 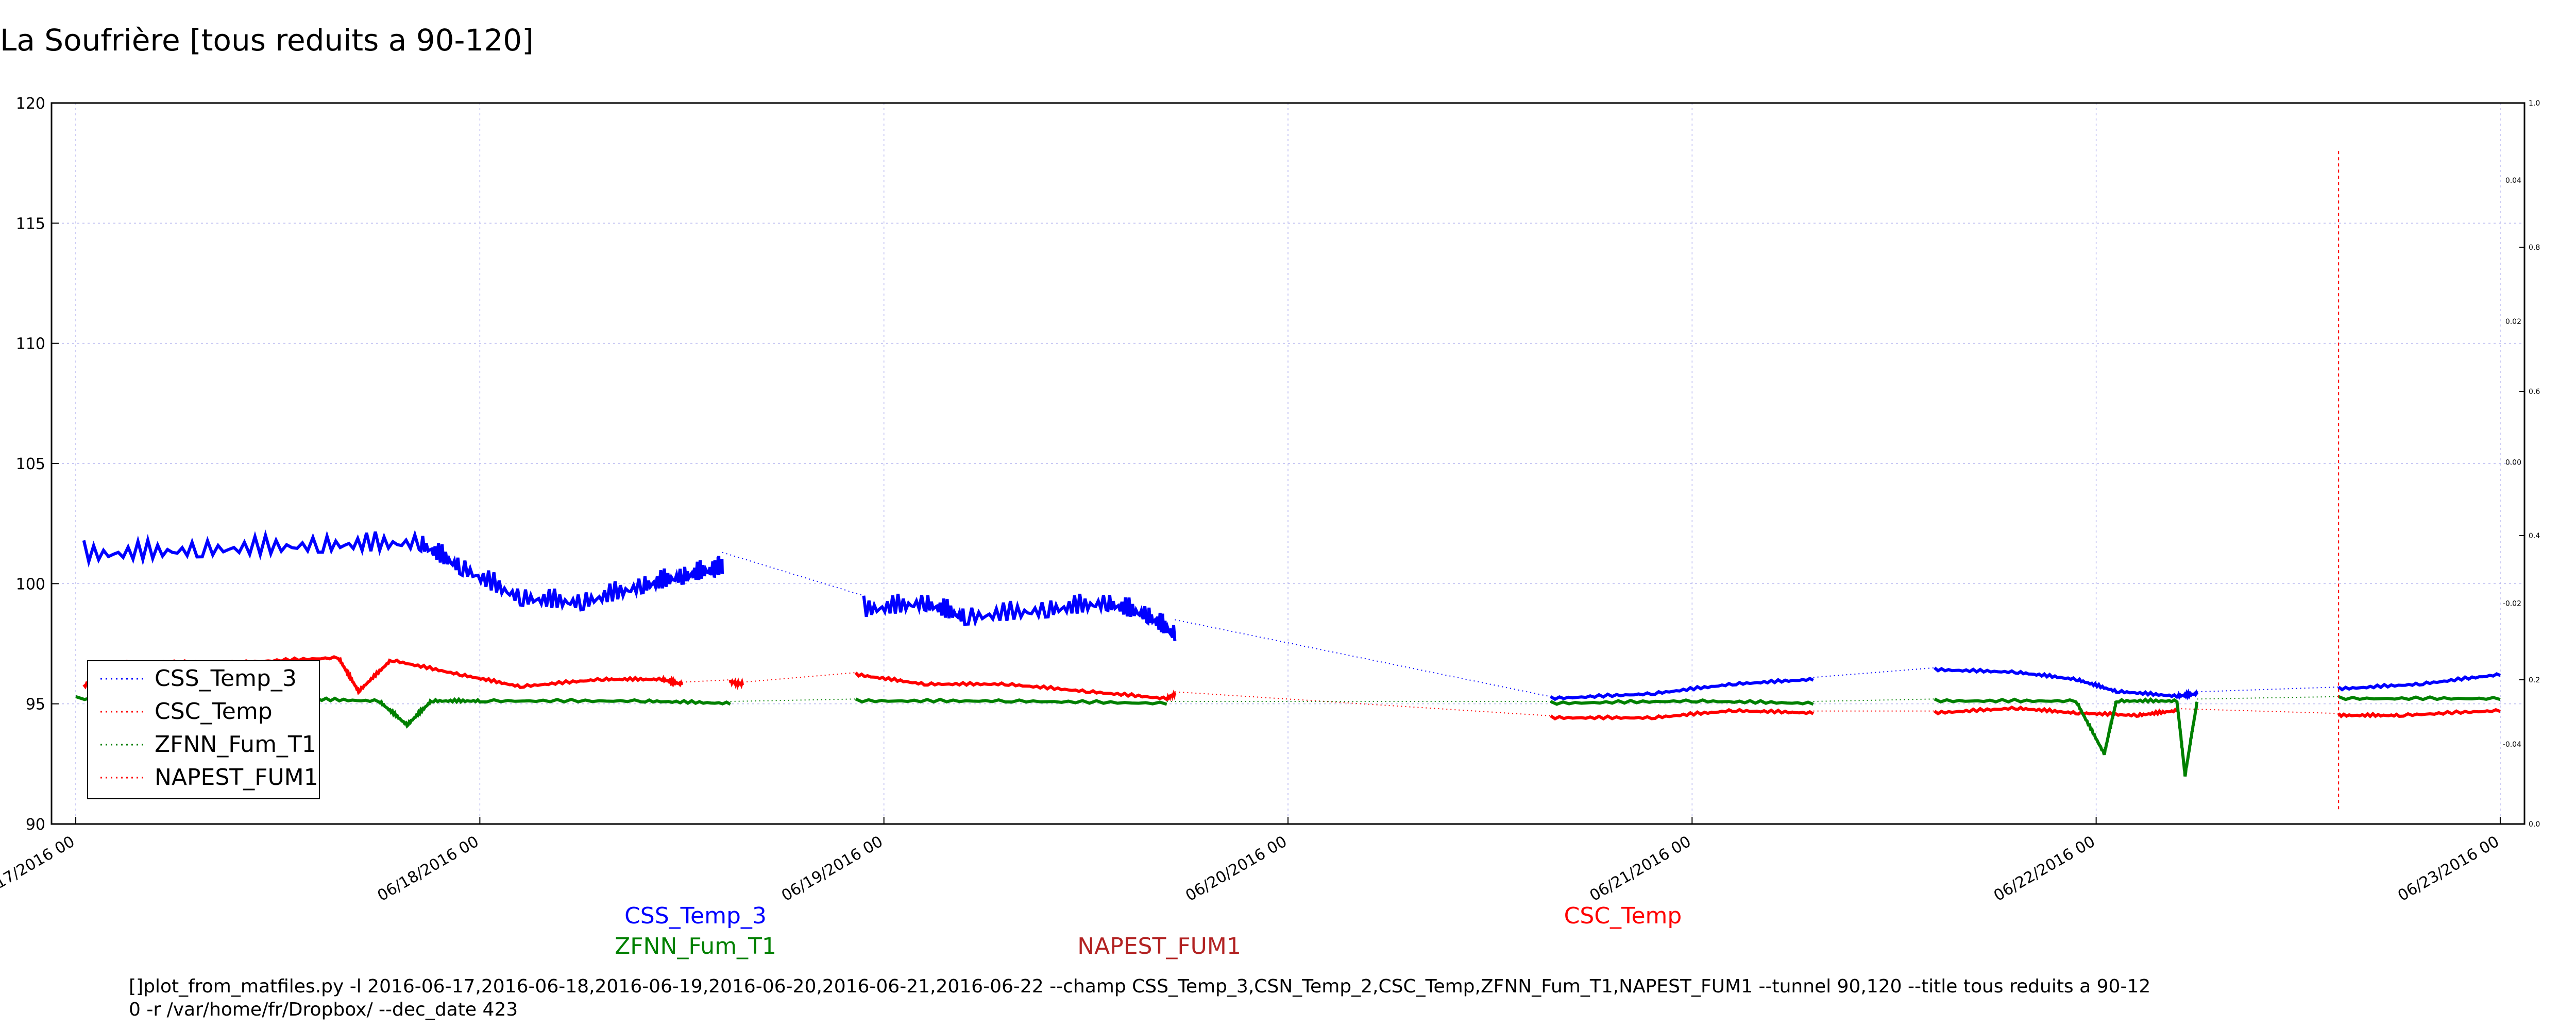 What do you see at coordinates (1159, 946) in the screenshot?
I see `bottom-label: NAPEST_FUM1` at bounding box center [1159, 946].